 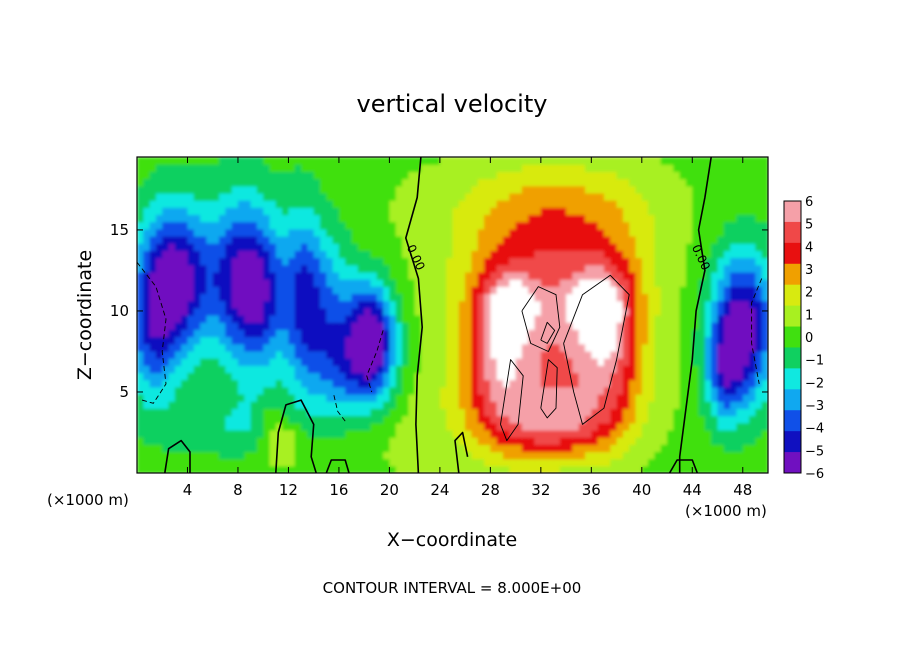 What do you see at coordinates (591, 490) in the screenshot?
I see `x-tick-label: 36` at bounding box center [591, 490].